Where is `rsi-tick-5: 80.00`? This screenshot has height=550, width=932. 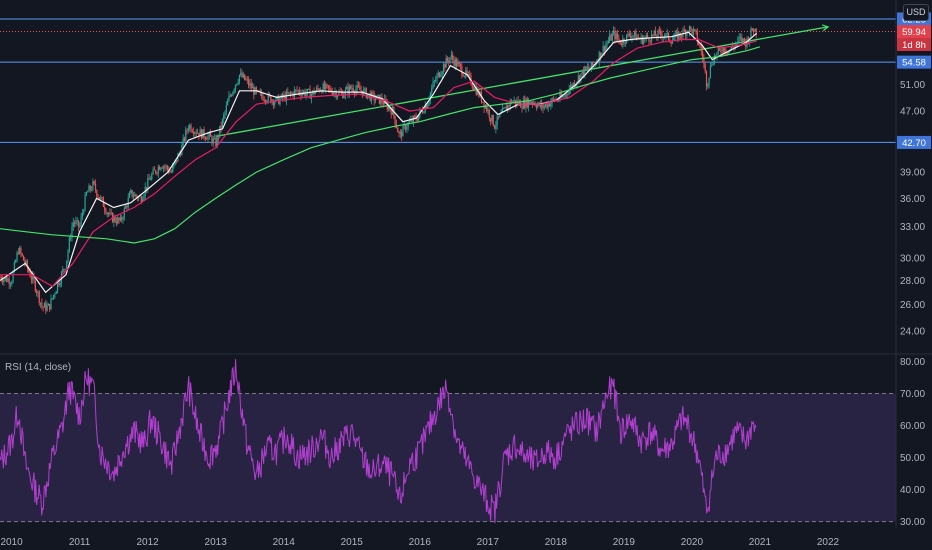
rsi-tick-5: 80.00 is located at coordinates (912, 362).